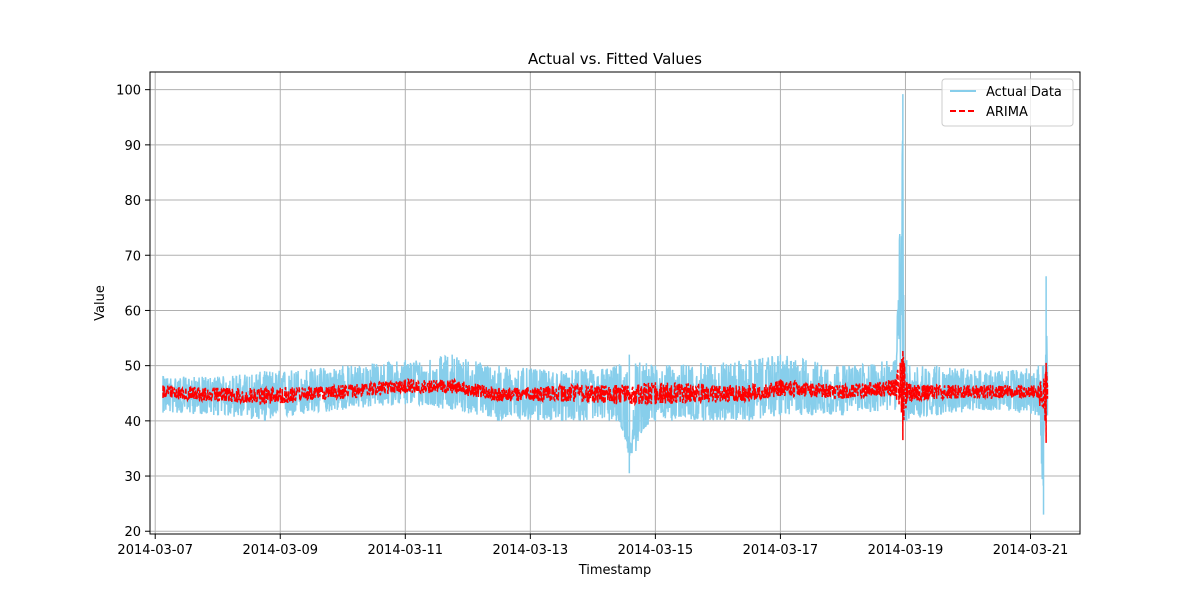 This screenshot has width=1200, height=600. What do you see at coordinates (132, 477) in the screenshot?
I see `y-tick-label: 30` at bounding box center [132, 477].